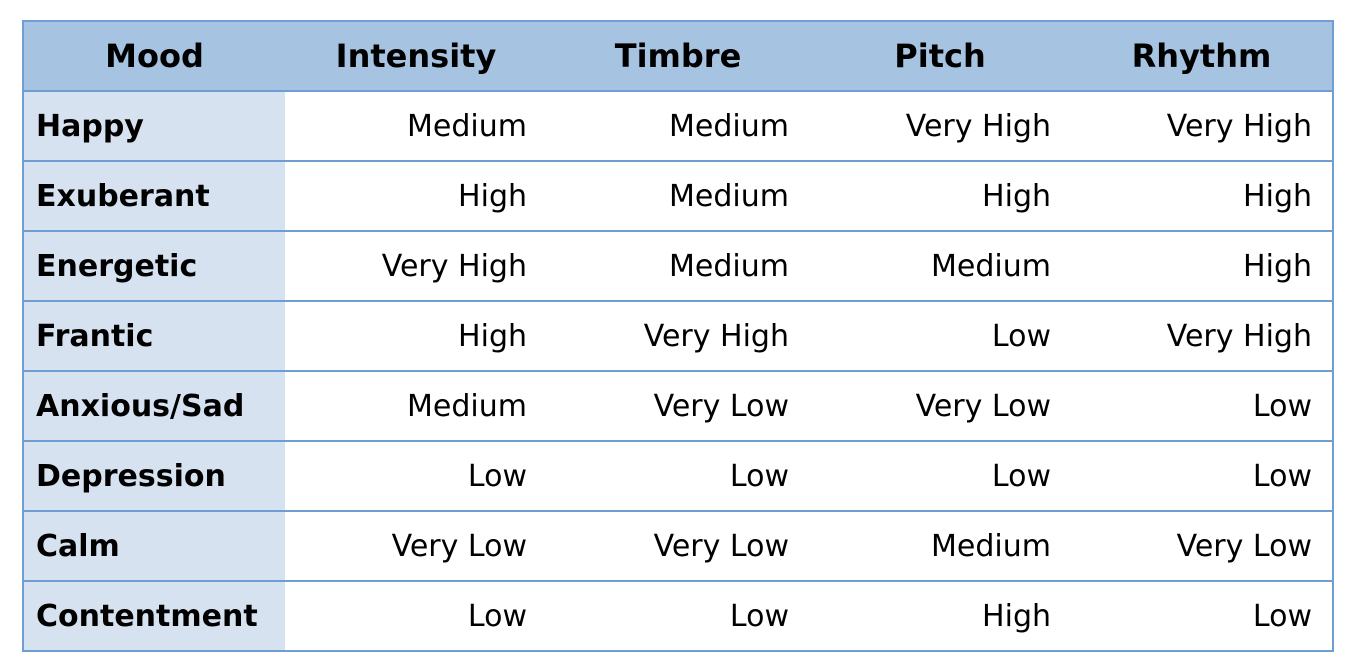  What do you see at coordinates (1202, 545) in the screenshot?
I see `rhythm-cell: Very Low` at bounding box center [1202, 545].